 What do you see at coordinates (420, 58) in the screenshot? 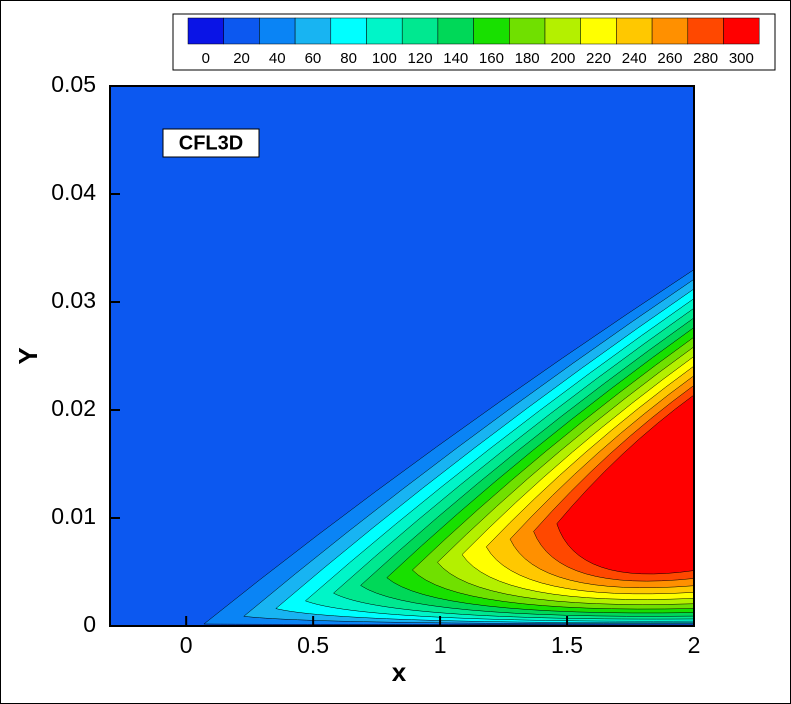
I see `colorbar-label: 120` at bounding box center [420, 58].